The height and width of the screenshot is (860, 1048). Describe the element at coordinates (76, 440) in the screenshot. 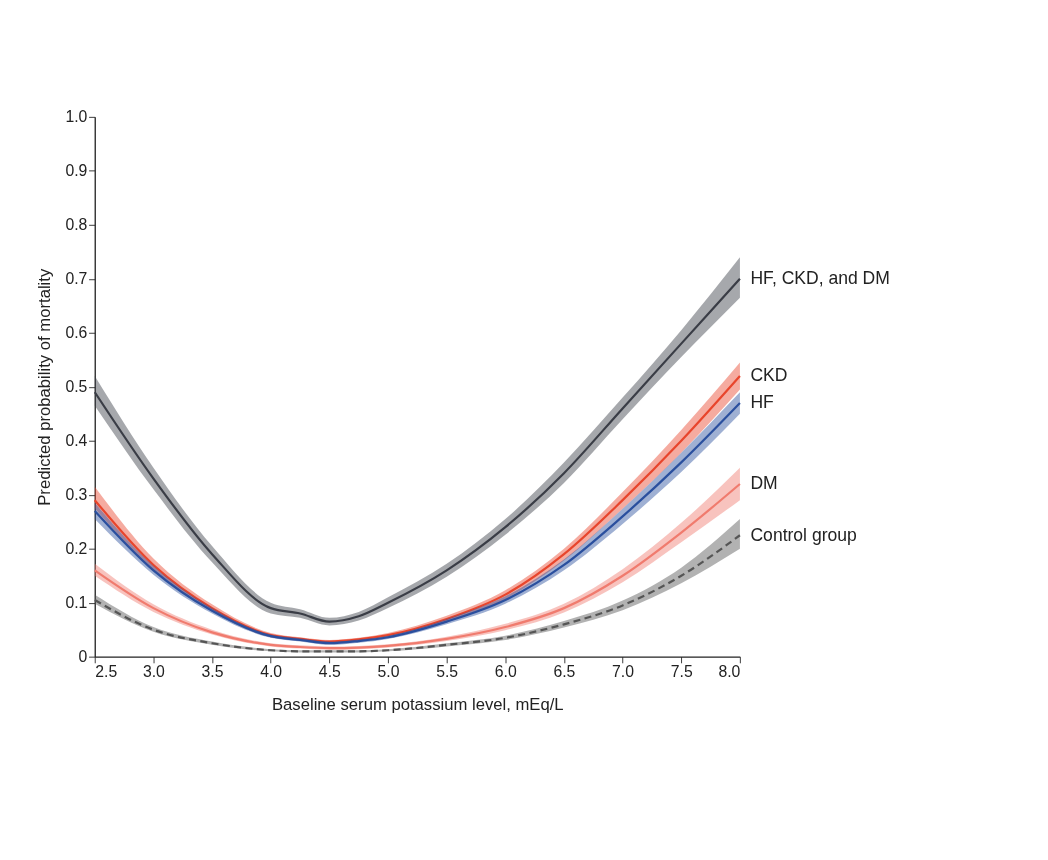

I see `y-tick-label: 0.4` at that location.